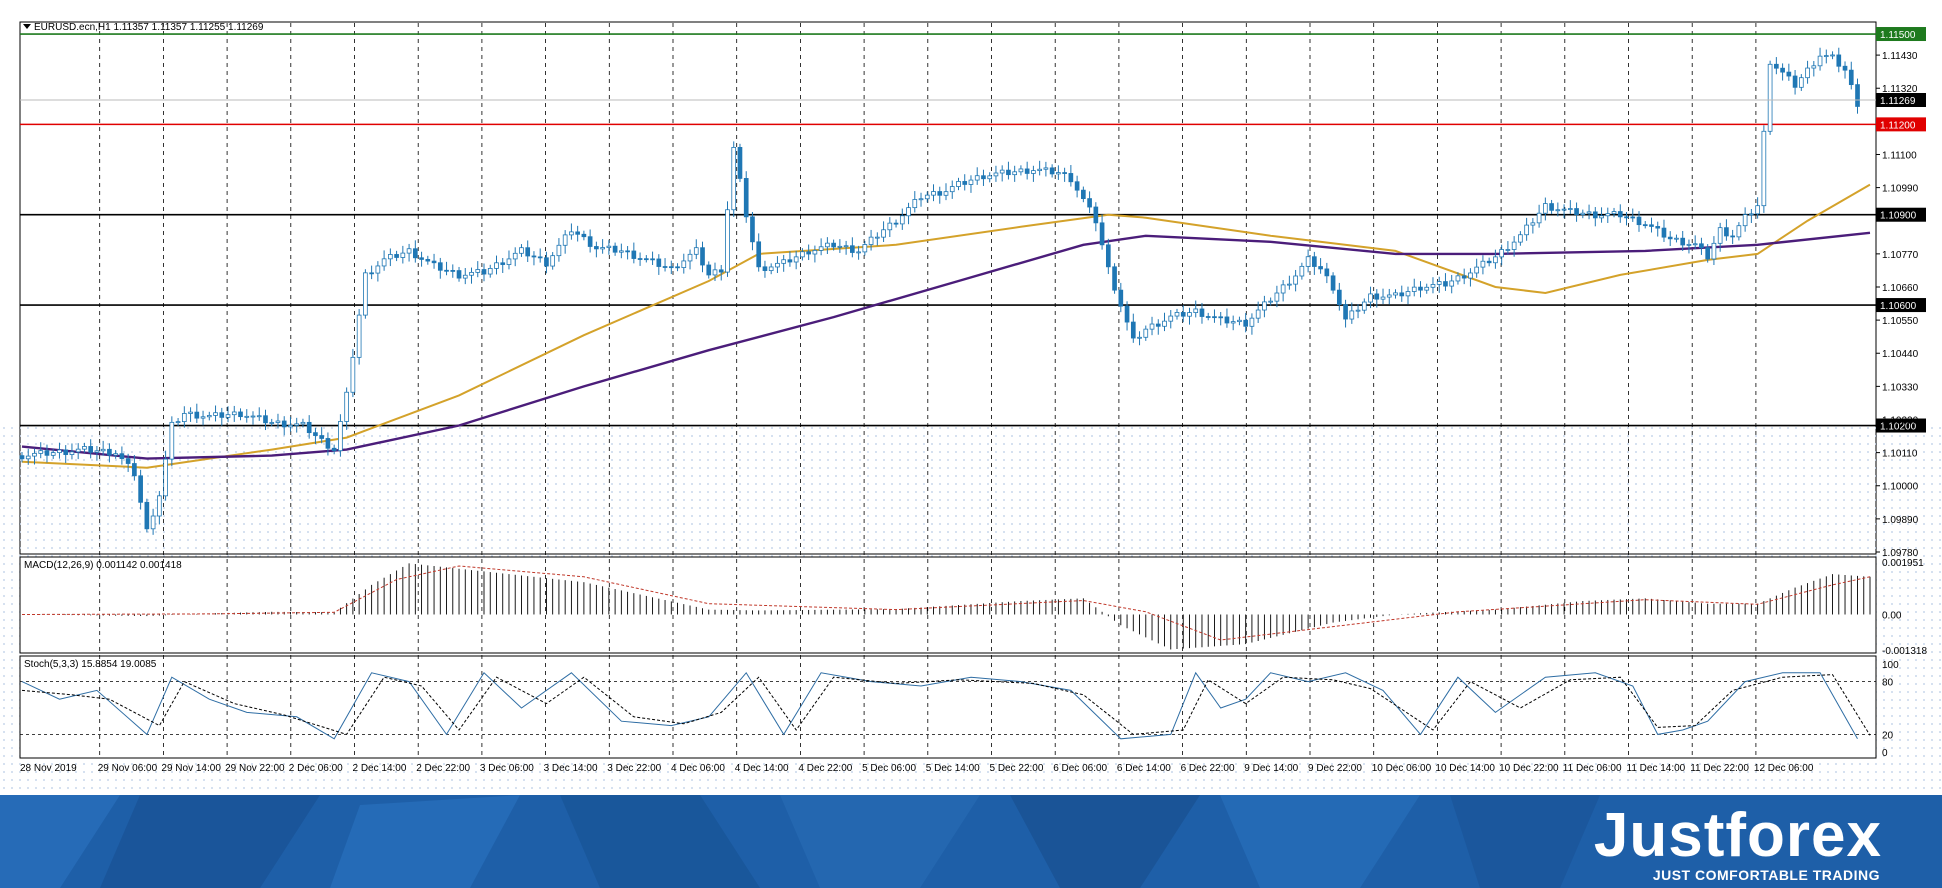 Image resolution: width=1942 pixels, height=888 pixels. Describe the element at coordinates (1900, 255) in the screenshot. I see `price-tick-label: 1.10770` at that location.